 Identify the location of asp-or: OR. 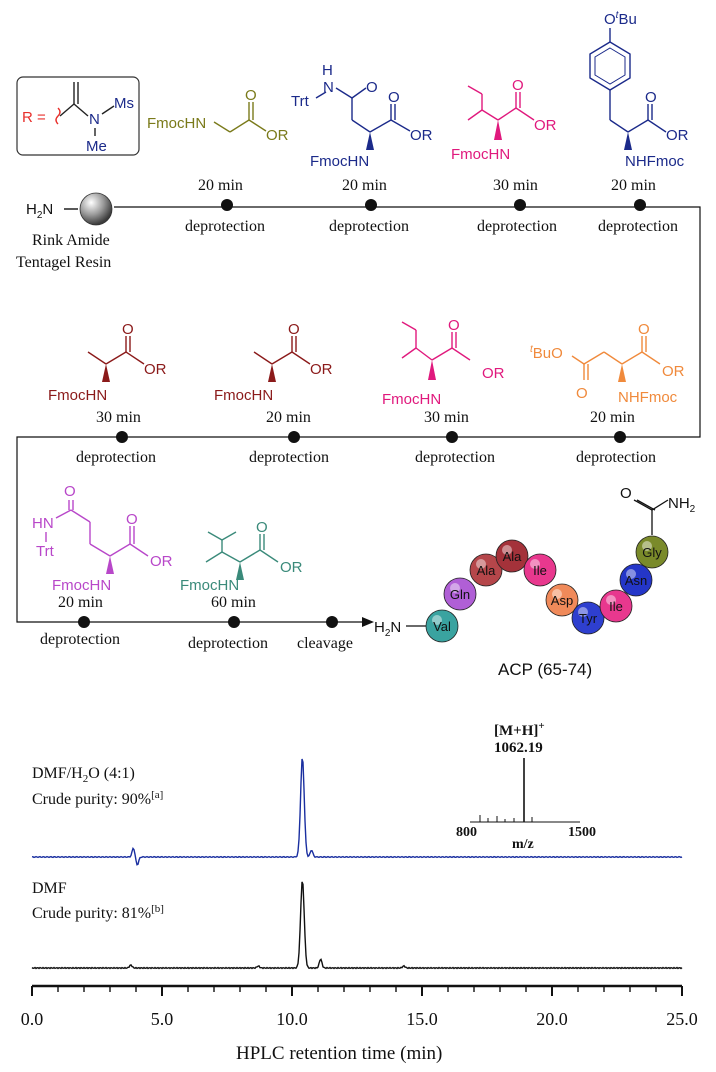
(673, 371).